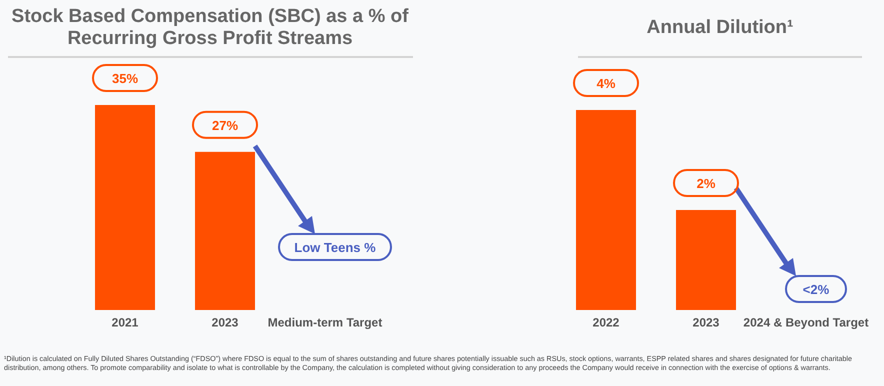 This screenshot has height=386, width=884. I want to click on x-tick-label: 2021, so click(125, 323).